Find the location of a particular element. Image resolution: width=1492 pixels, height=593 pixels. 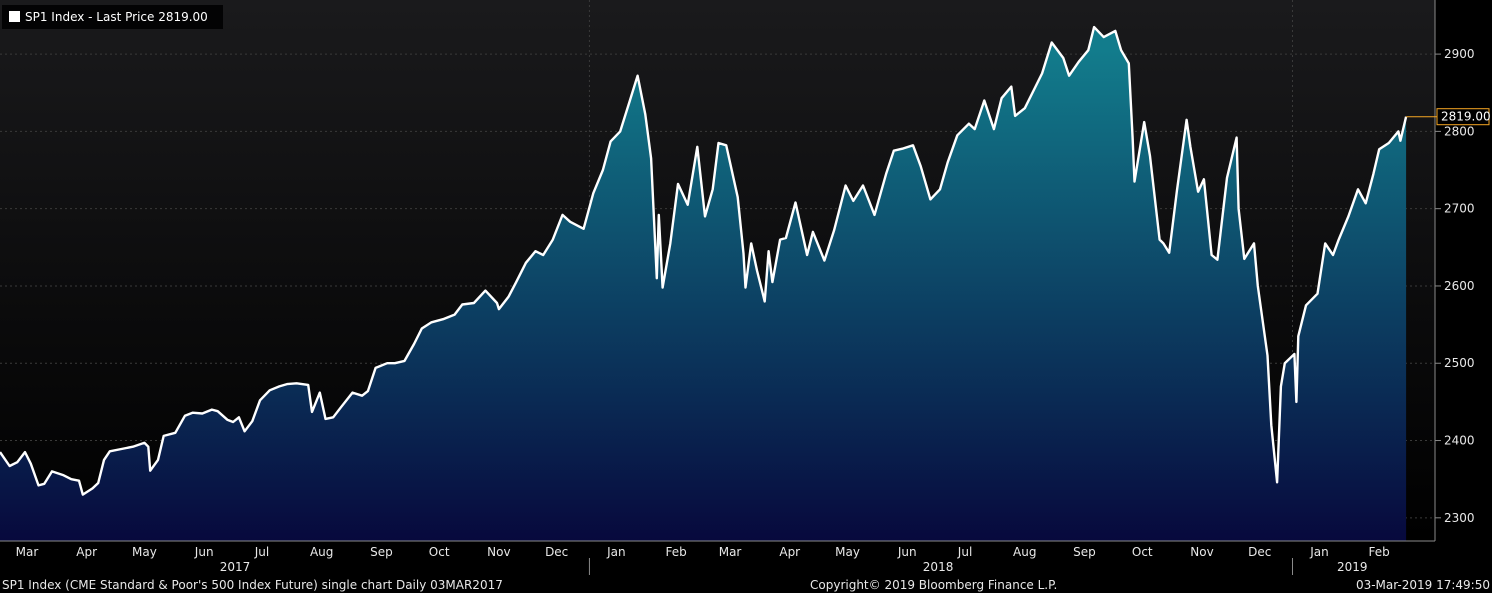

y-axis-ticks: 2300 2400 2500 2600 2700 2800 2900 is located at coordinates (1455, 286).